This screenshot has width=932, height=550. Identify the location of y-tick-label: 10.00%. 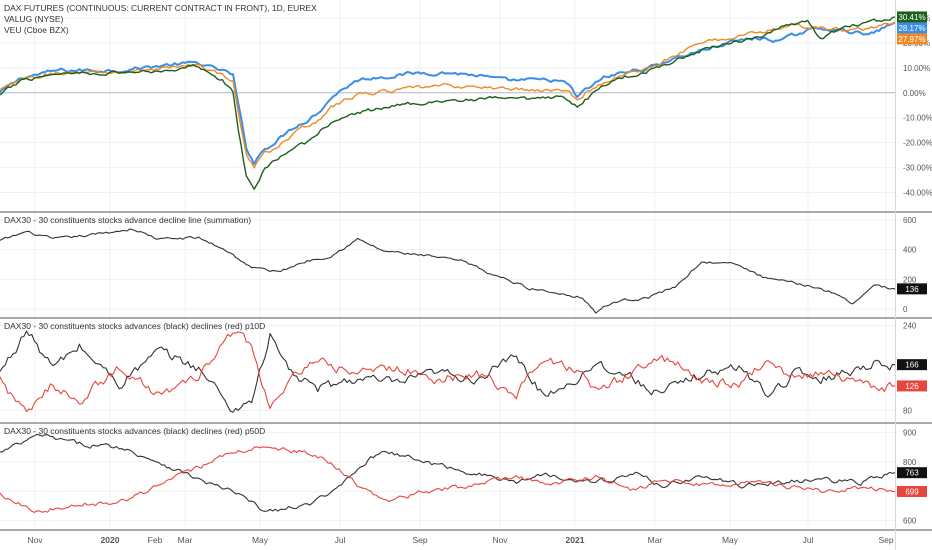
(916, 68).